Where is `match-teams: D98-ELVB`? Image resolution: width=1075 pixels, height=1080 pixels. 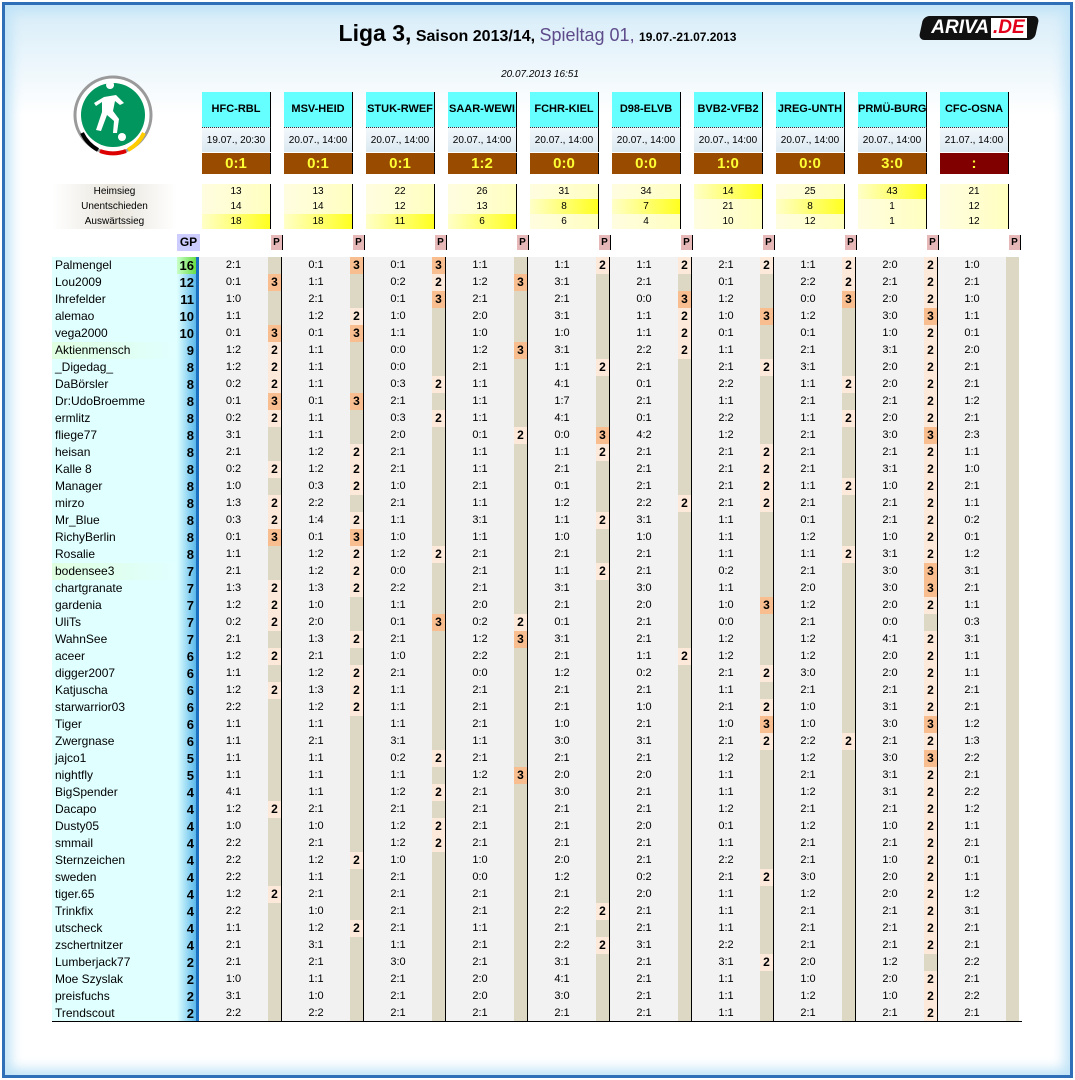
match-teams: D98-ELVB is located at coordinates (646, 109).